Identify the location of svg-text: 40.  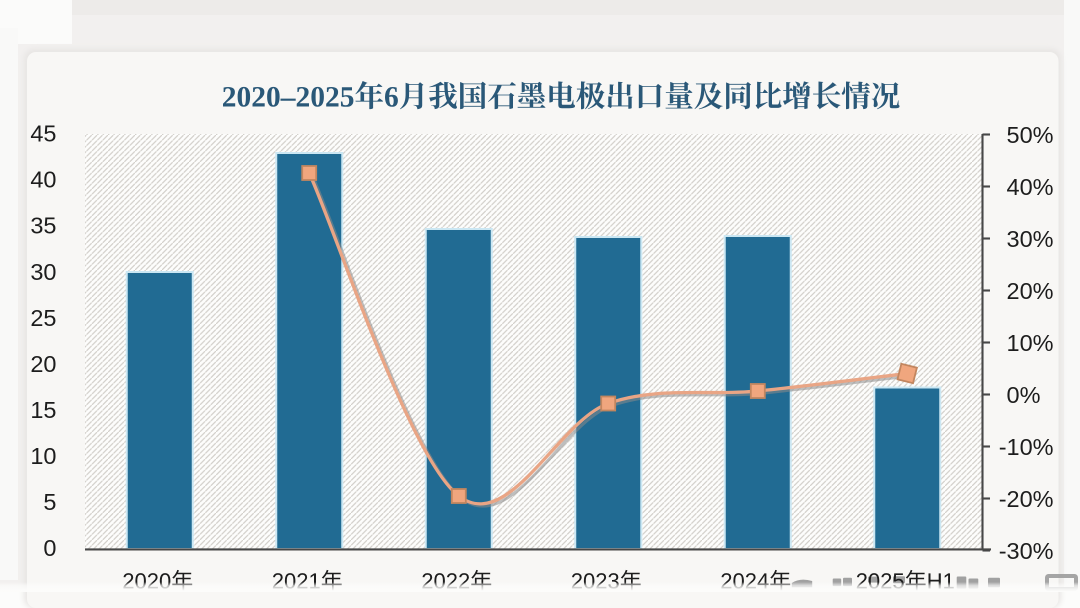
(43, 180).